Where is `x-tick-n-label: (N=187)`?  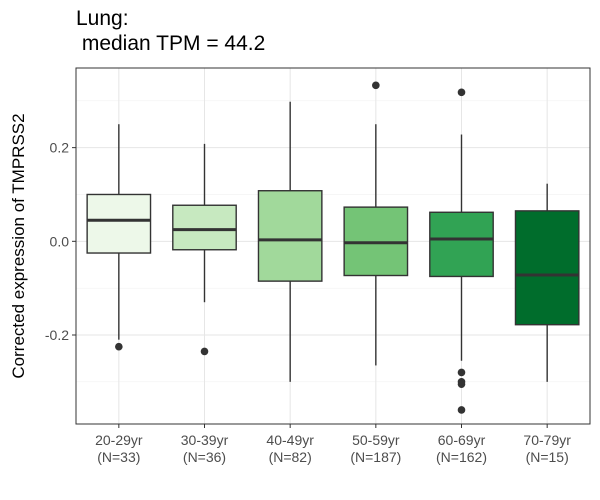
x-tick-n-label: (N=187) is located at coordinates (375, 457).